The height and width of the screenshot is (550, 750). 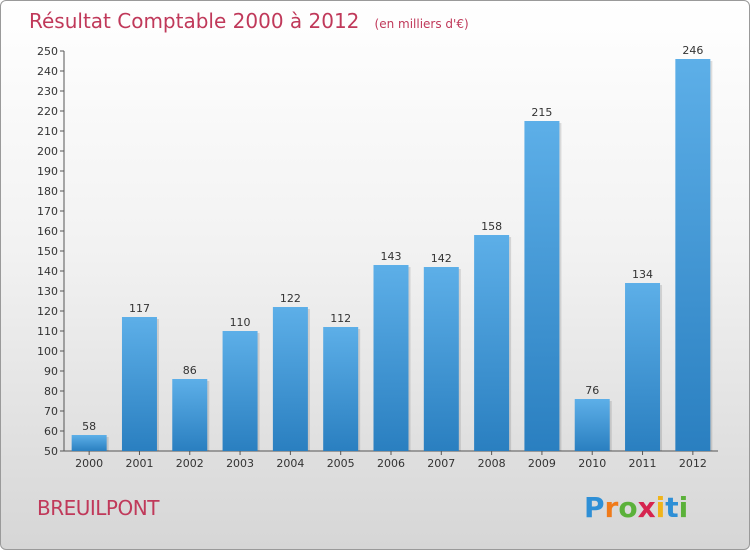 What do you see at coordinates (290, 379) in the screenshot?
I see `bar-2004` at bounding box center [290, 379].